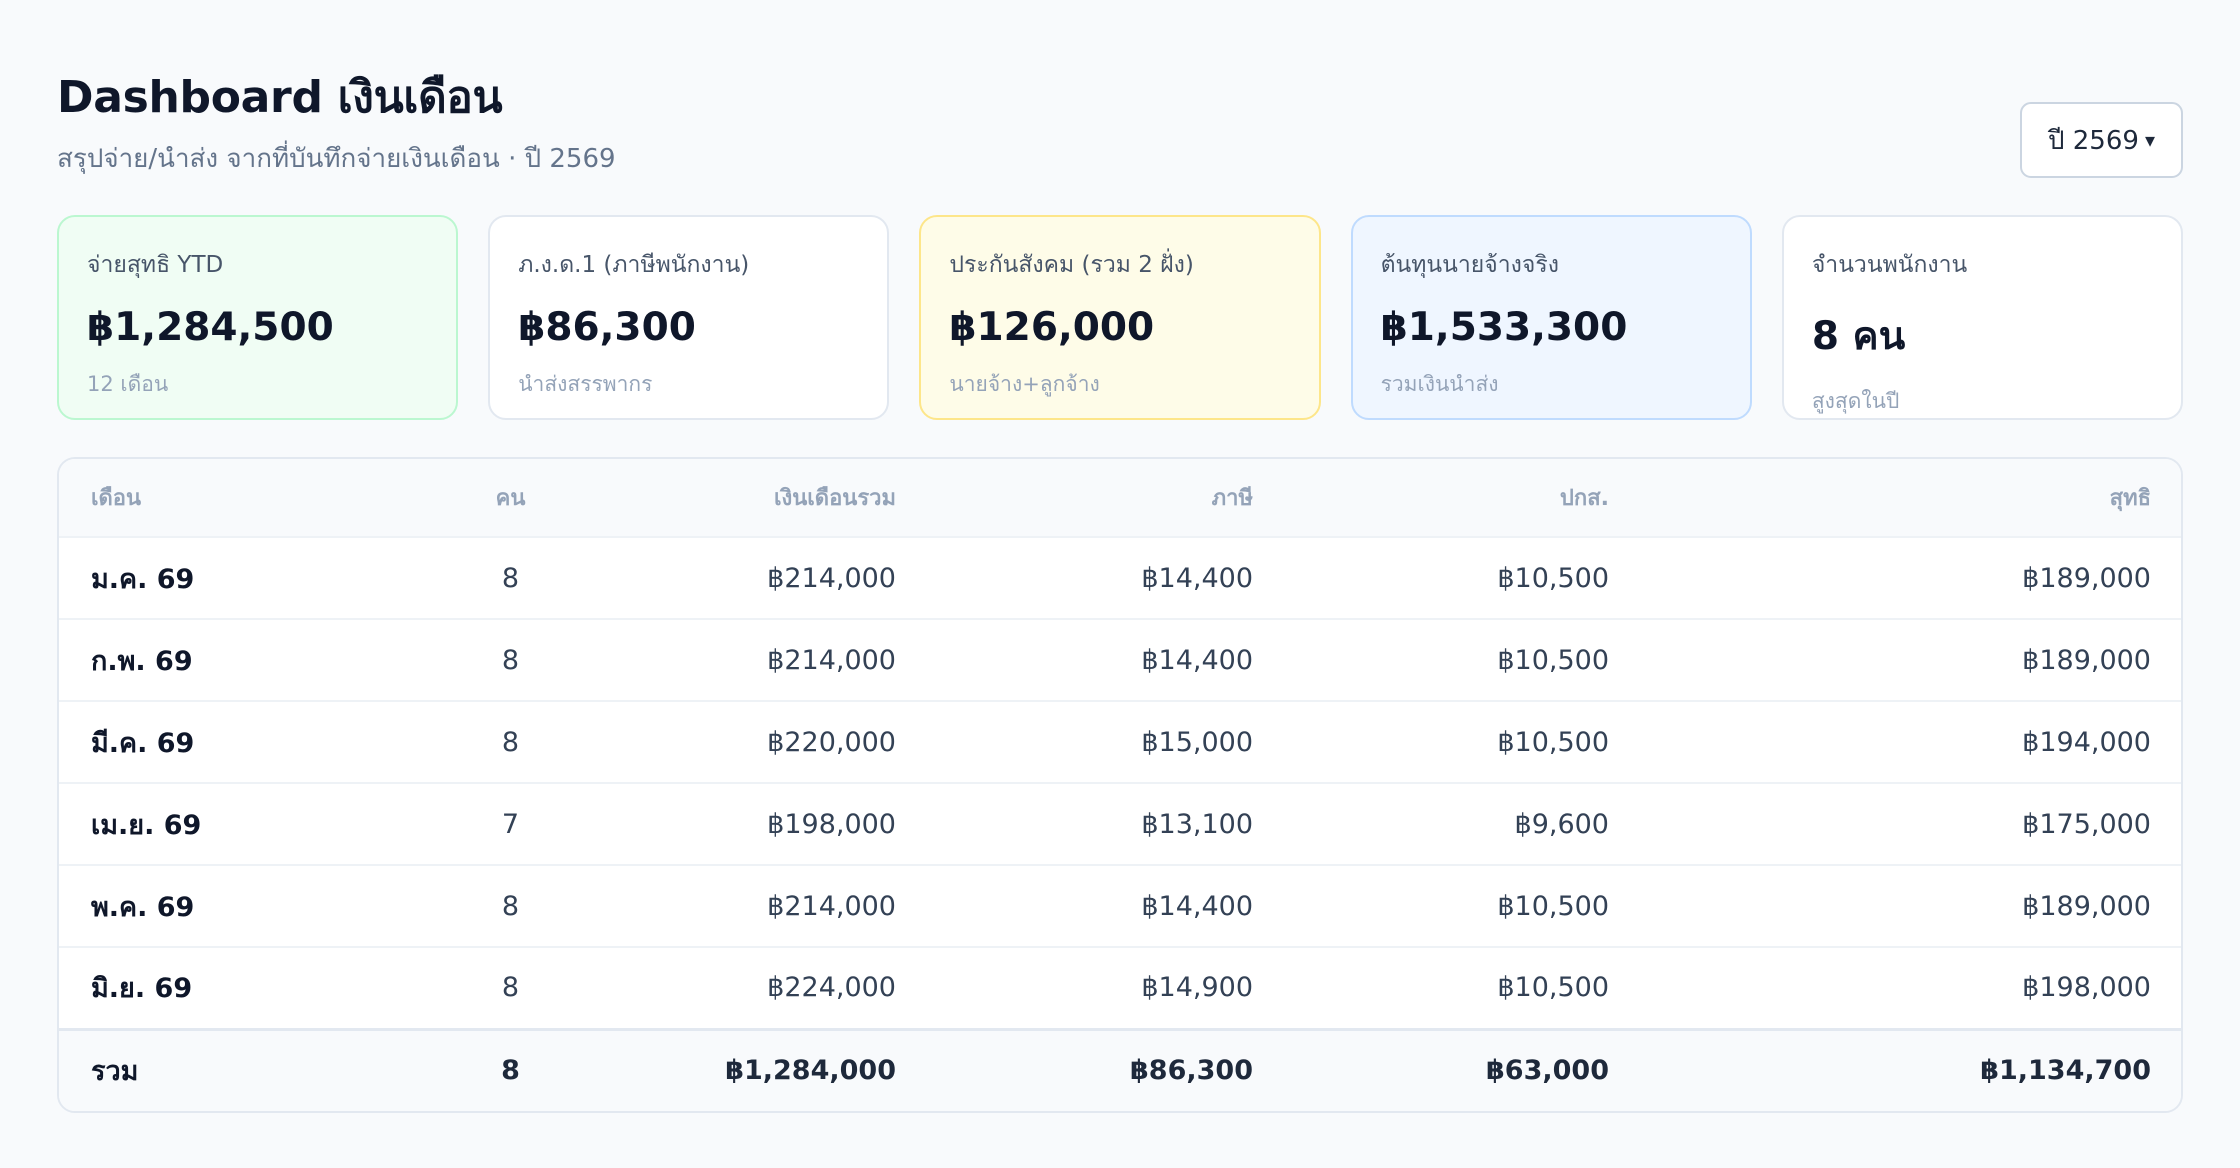  What do you see at coordinates (128, 384) in the screenshot?
I see `card-sub: 12 เดือน` at bounding box center [128, 384].